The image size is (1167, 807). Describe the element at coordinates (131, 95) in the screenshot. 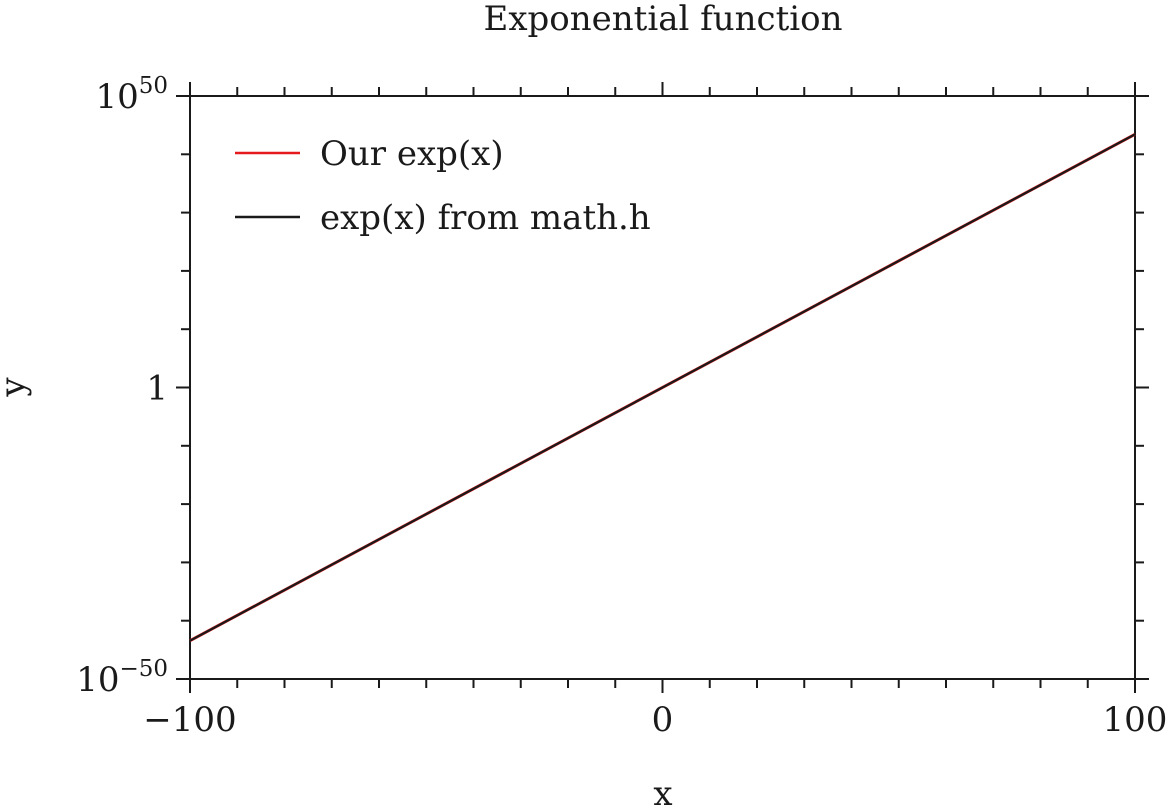

I see `y-tick-label: 1050` at that location.